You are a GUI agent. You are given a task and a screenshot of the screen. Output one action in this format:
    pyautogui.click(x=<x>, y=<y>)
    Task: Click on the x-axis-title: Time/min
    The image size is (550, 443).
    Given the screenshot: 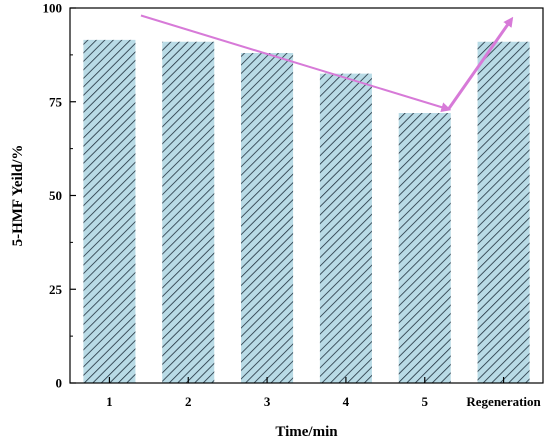 What is the action you would take?
    pyautogui.click(x=306, y=432)
    